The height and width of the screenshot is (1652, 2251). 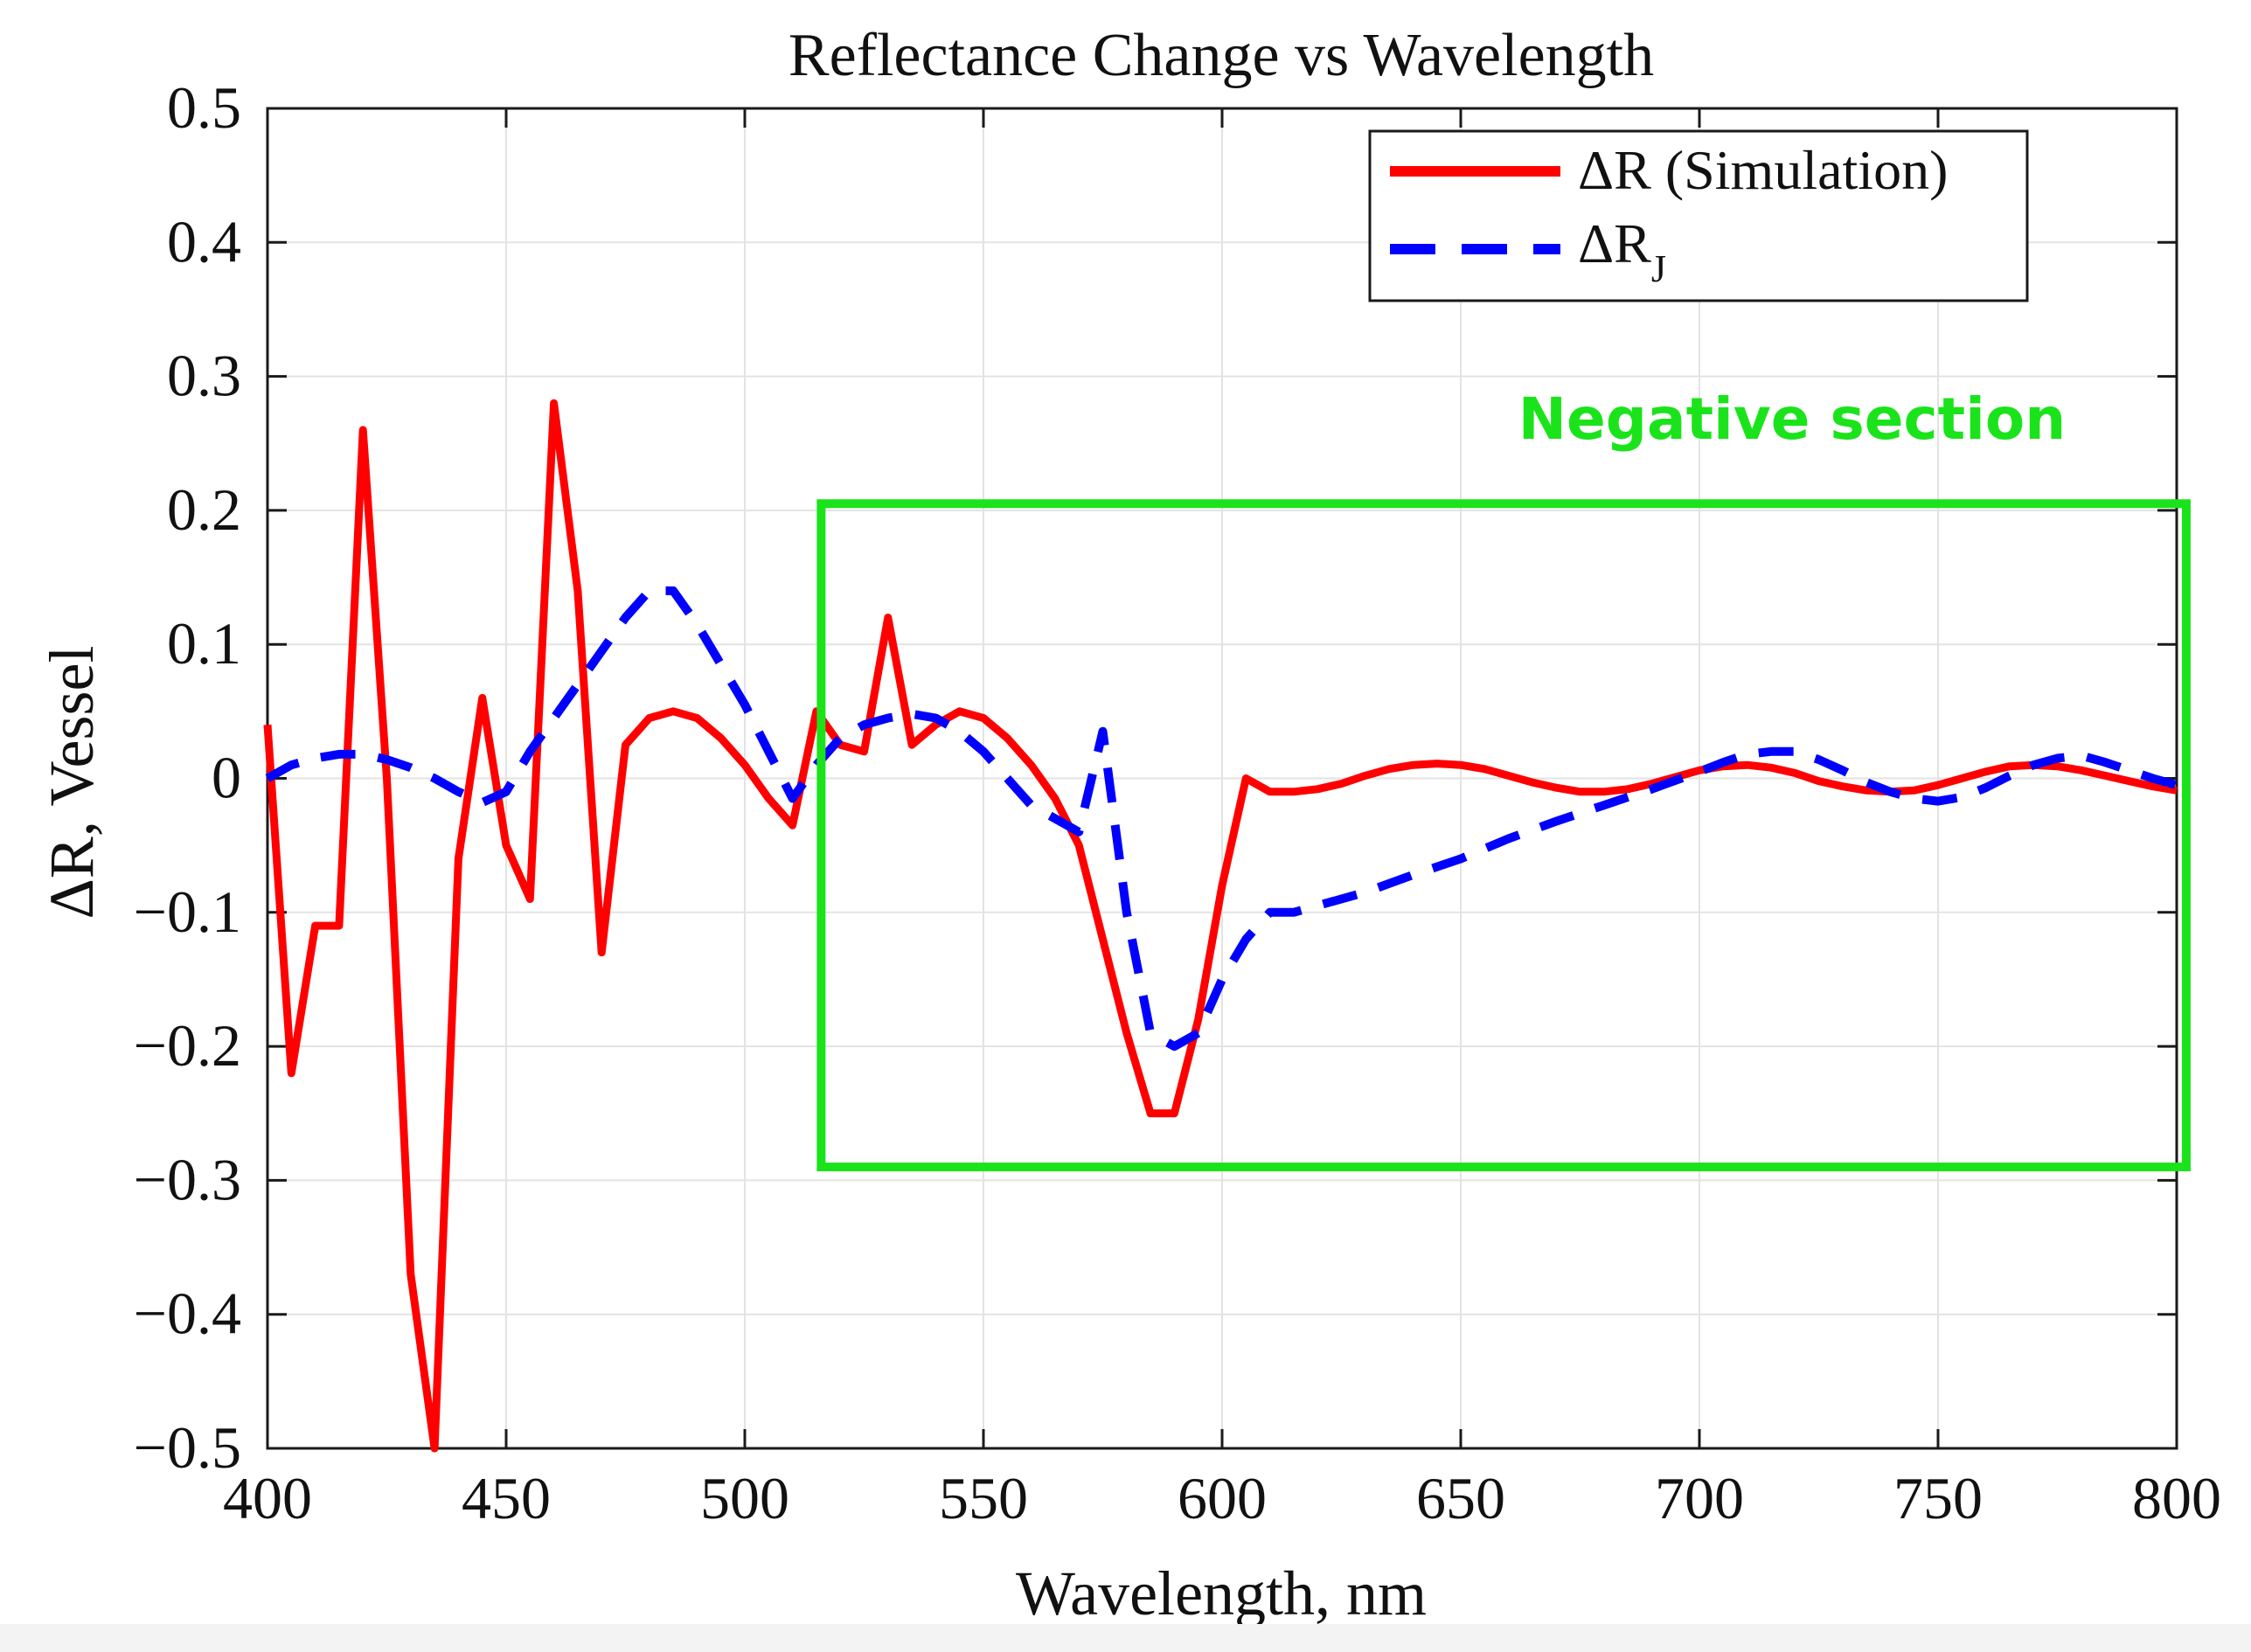 I want to click on y-tick-label: −0.2, so click(x=187, y=1046).